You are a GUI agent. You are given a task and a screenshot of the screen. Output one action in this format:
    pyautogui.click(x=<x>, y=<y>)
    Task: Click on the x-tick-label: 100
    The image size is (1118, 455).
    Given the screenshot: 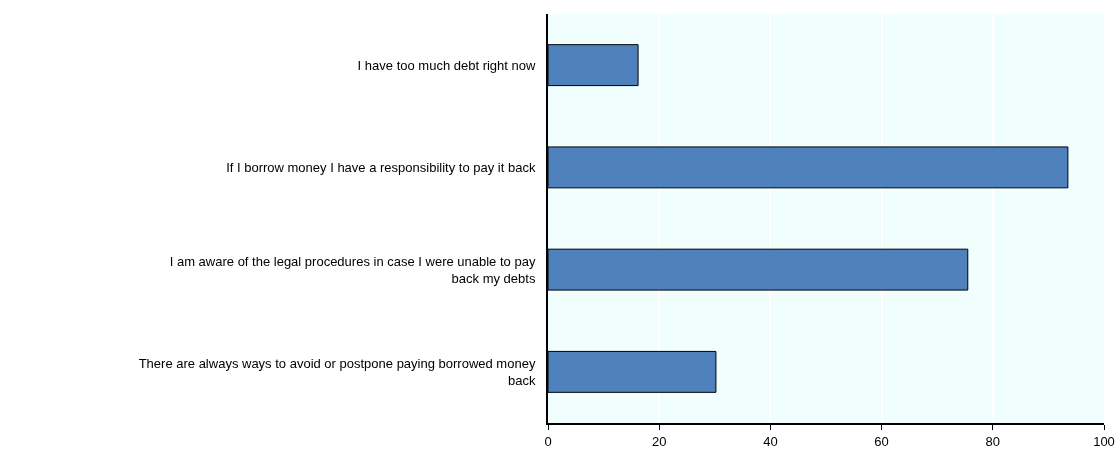 What is the action you would take?
    pyautogui.click(x=1104, y=441)
    